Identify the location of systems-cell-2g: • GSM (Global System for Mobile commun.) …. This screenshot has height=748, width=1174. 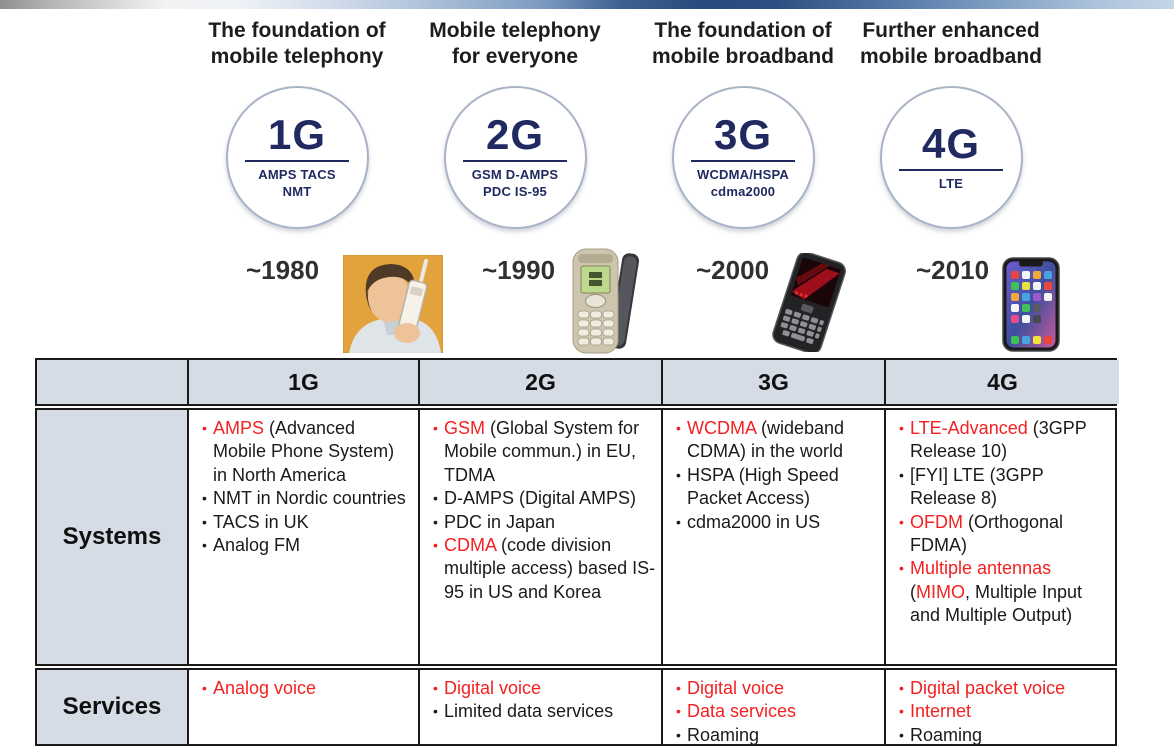
(541, 537).